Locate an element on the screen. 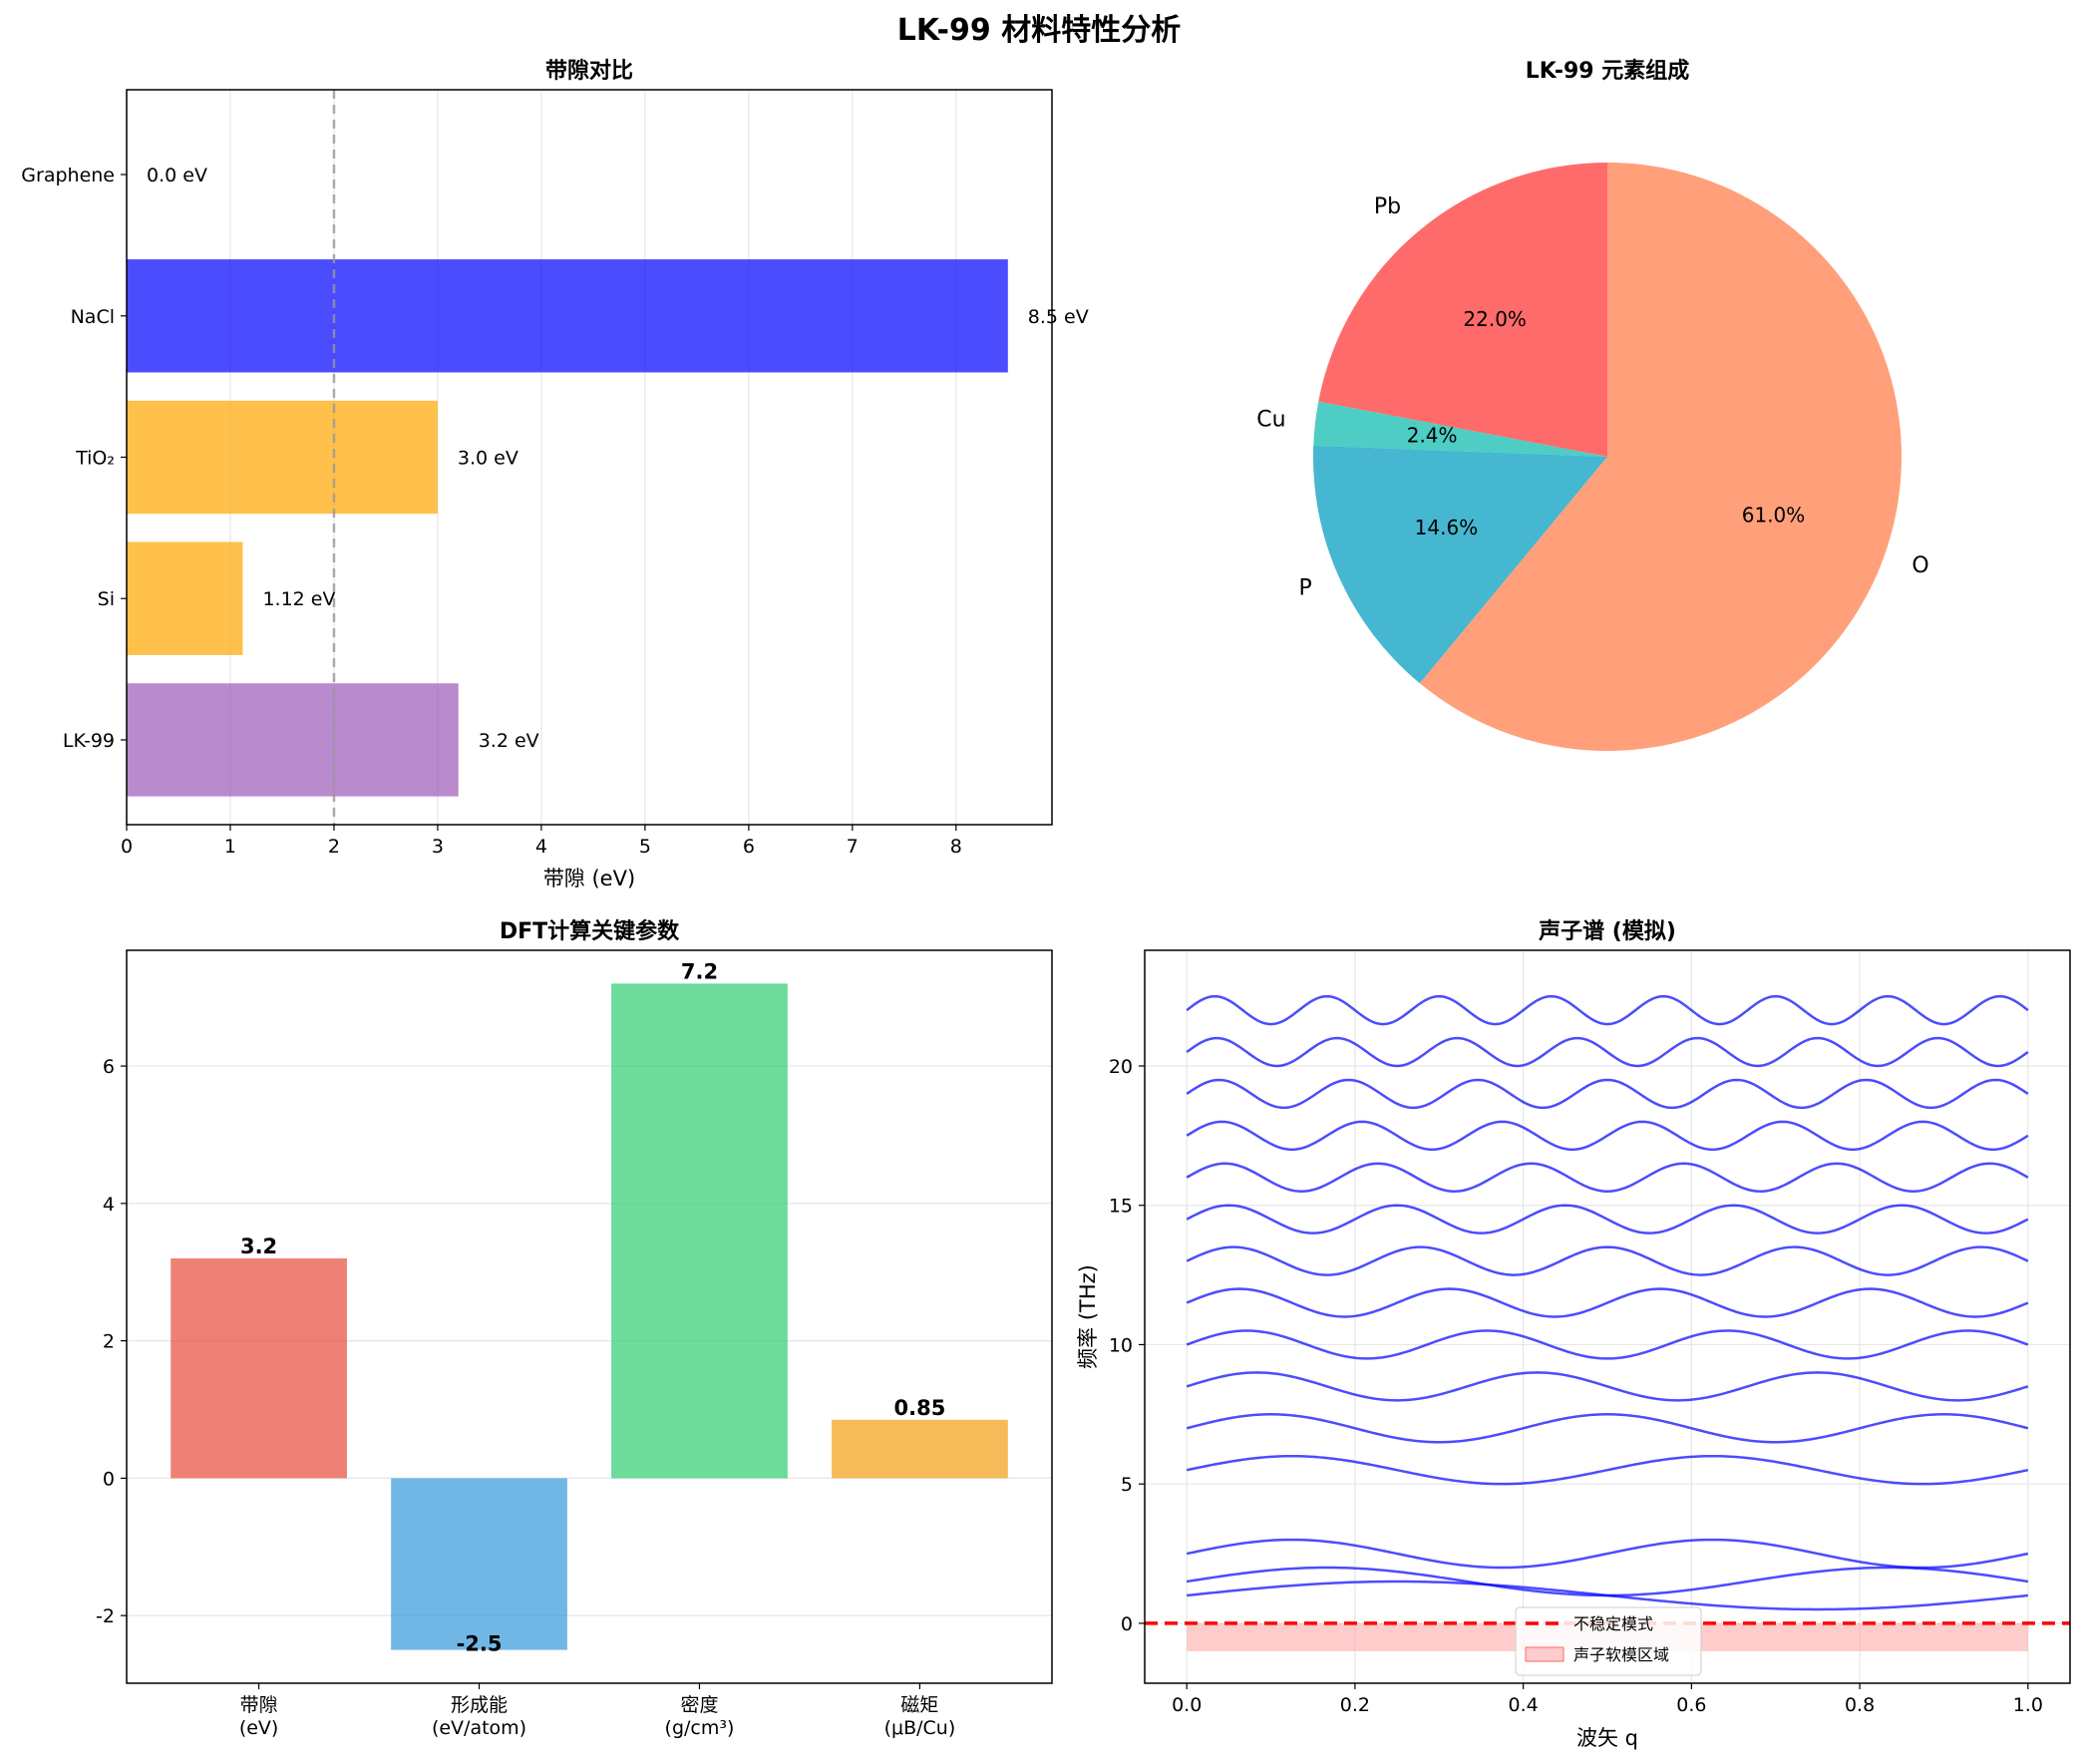  y-tick-label: 10 is located at coordinates (1121, 1345).